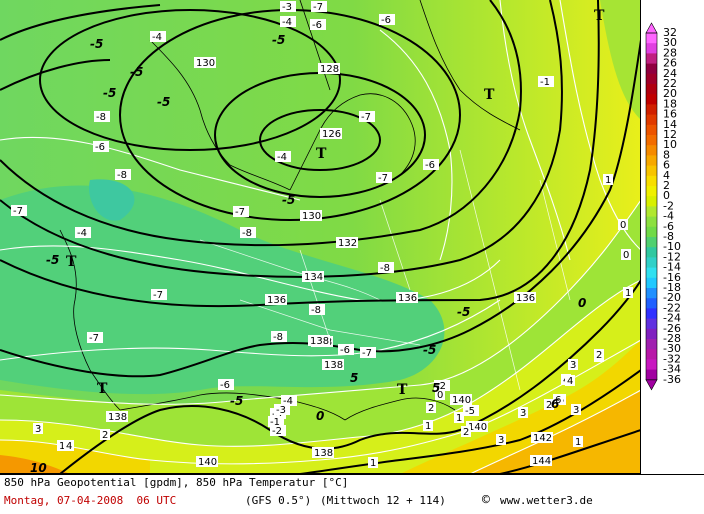 This screenshot has height=514, width=704. I want to click on temperature-label: 3, so click(573, 365).